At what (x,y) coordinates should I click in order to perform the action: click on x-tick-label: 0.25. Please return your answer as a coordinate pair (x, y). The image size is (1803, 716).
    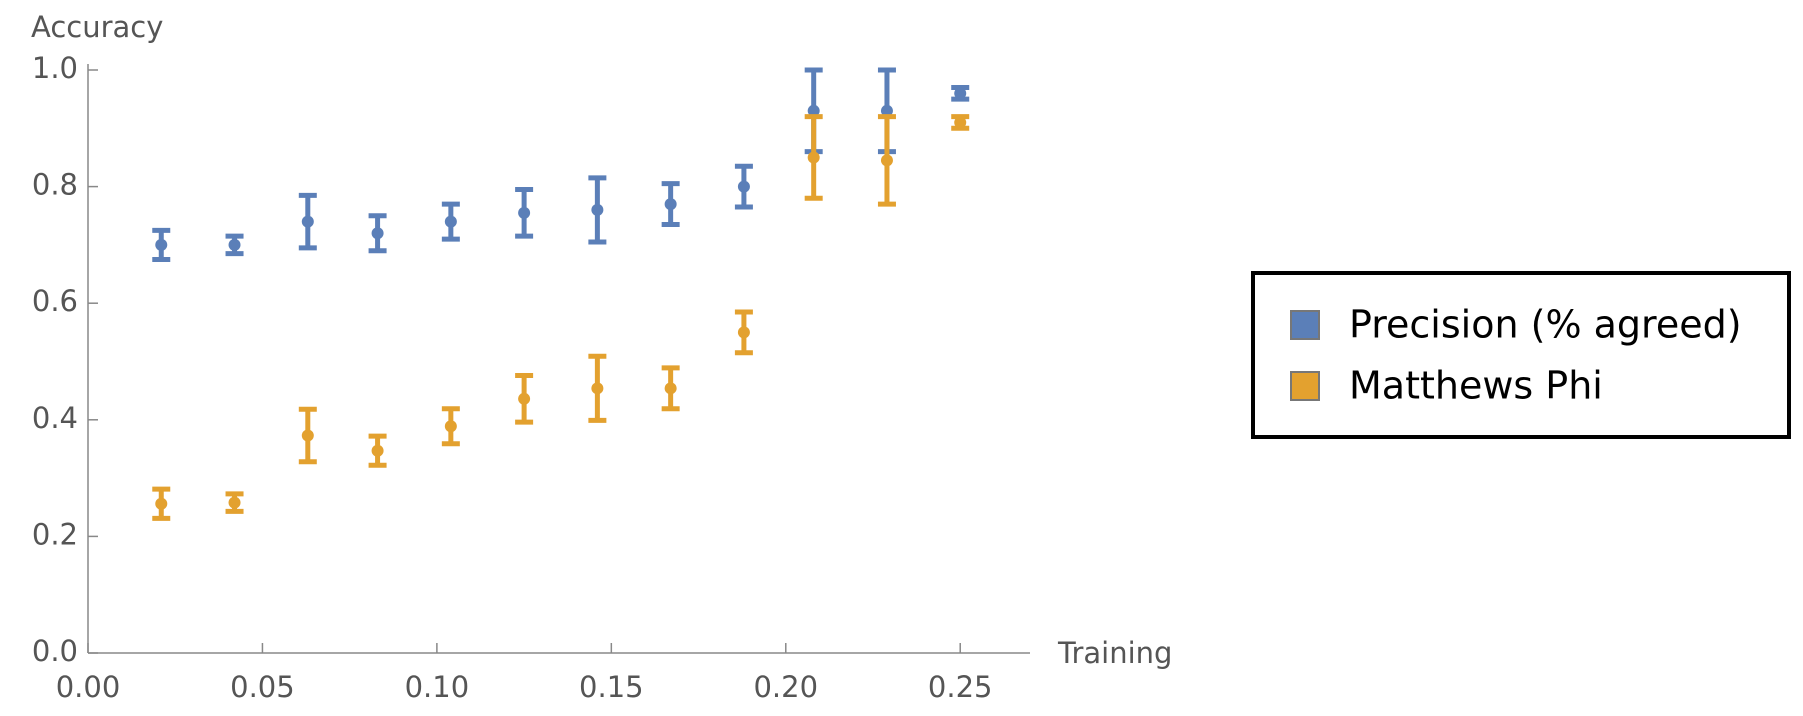
    Looking at the image, I should click on (960, 687).